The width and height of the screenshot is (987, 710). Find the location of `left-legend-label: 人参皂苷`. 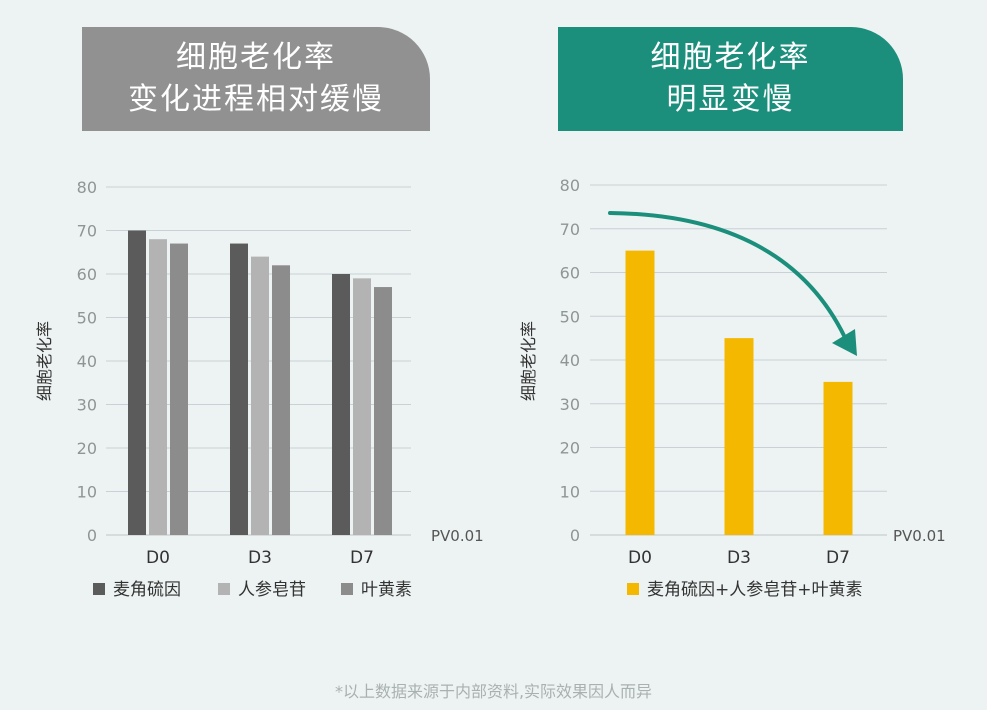

left-legend-label: 人参皂苷 is located at coordinates (272, 590).